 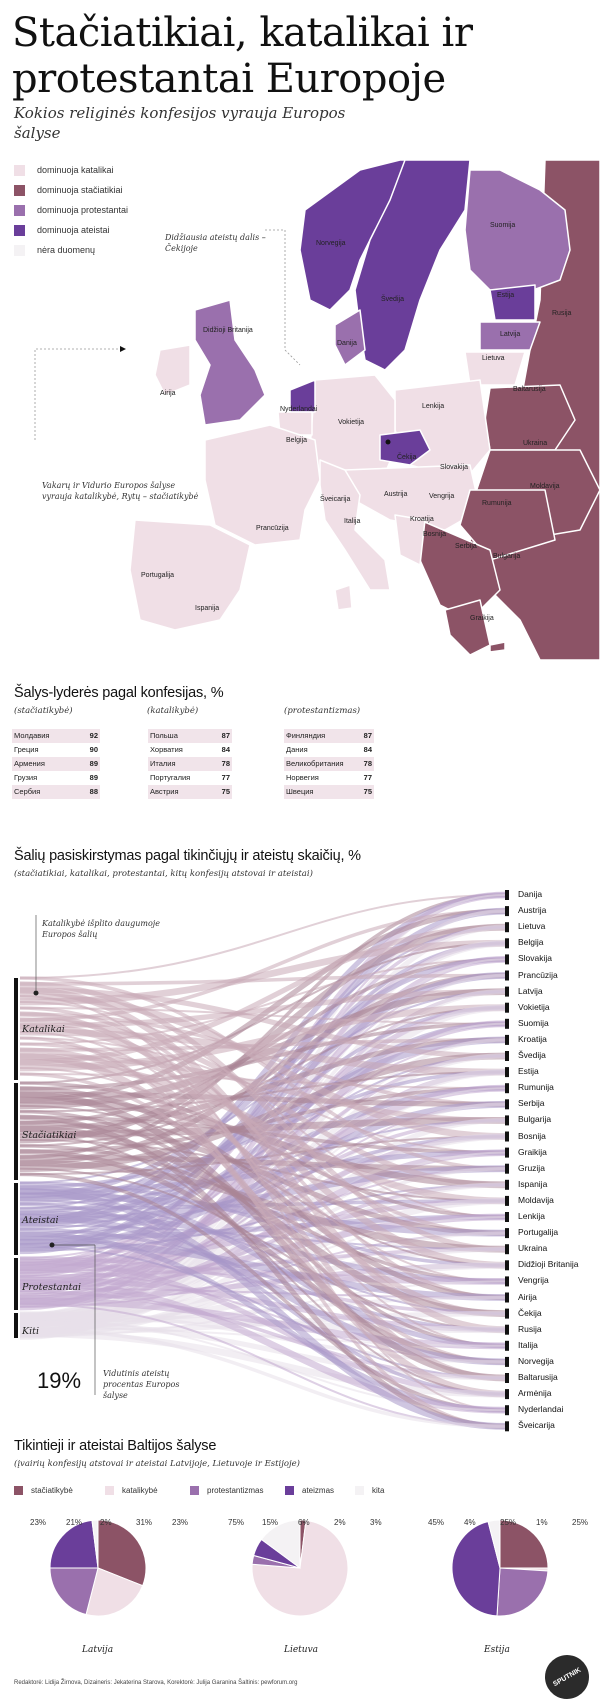 I want to click on map-romania, so click(x=507, y=525).